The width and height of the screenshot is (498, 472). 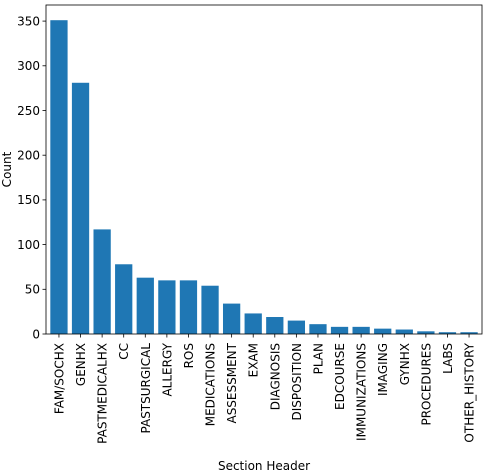 What do you see at coordinates (103, 393) in the screenshot?
I see `x-tick-label: PASTMEDICALHX` at bounding box center [103, 393].